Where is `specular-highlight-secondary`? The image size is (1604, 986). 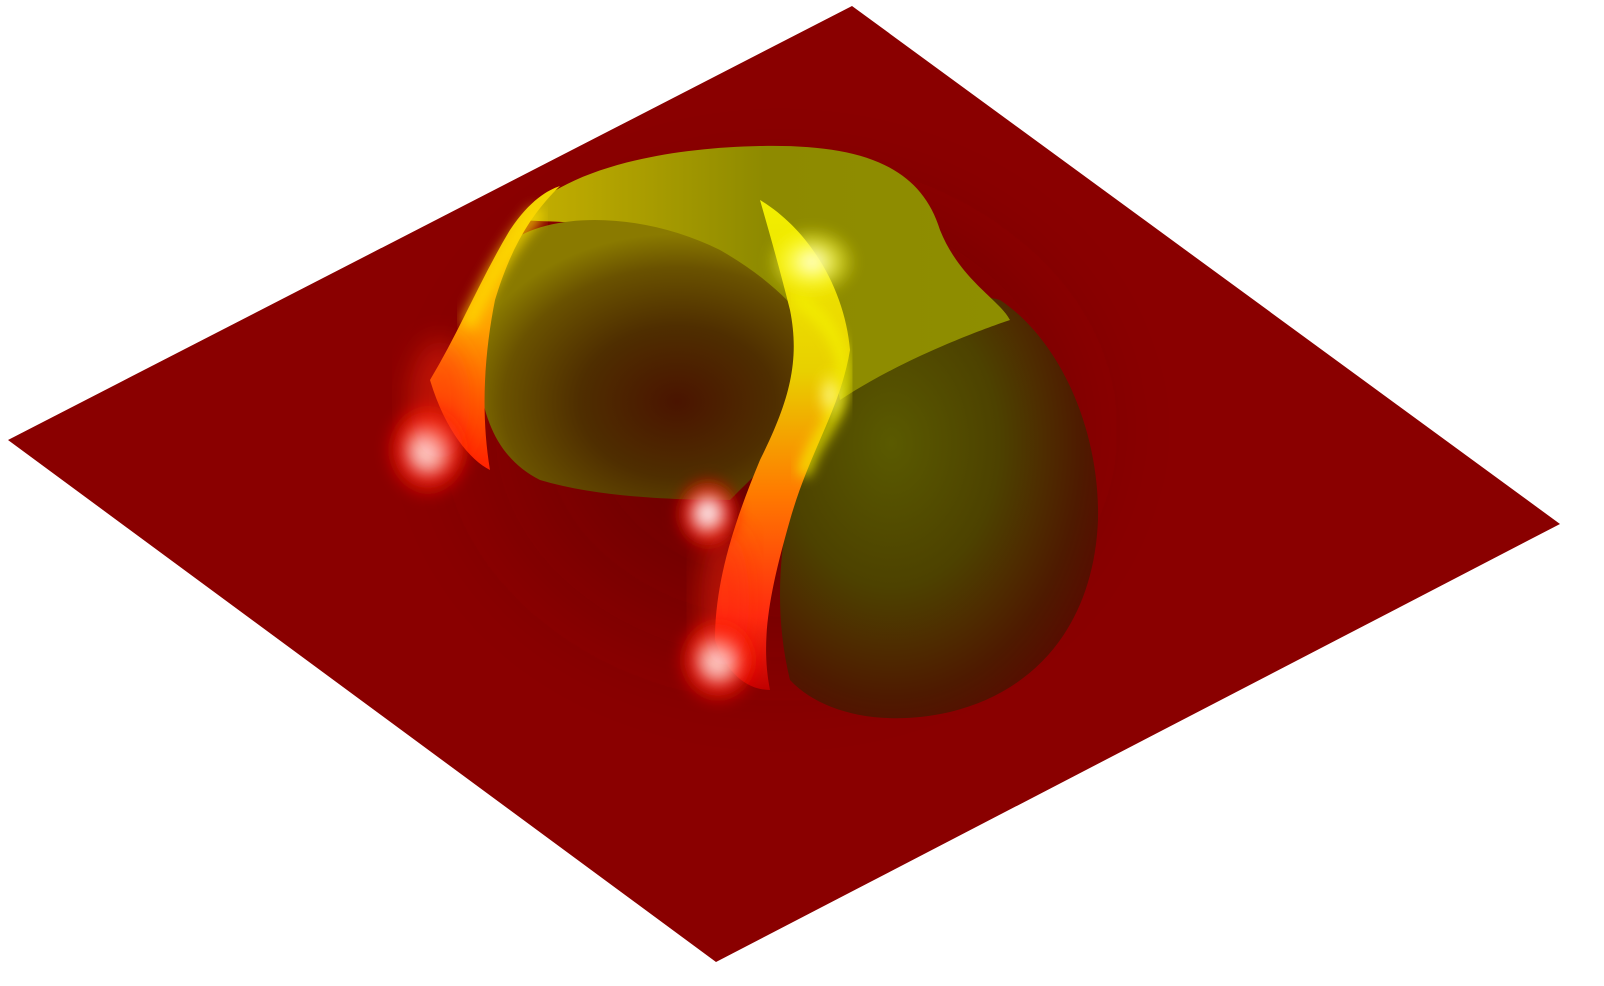 specular-highlight-secondary is located at coordinates (830, 395).